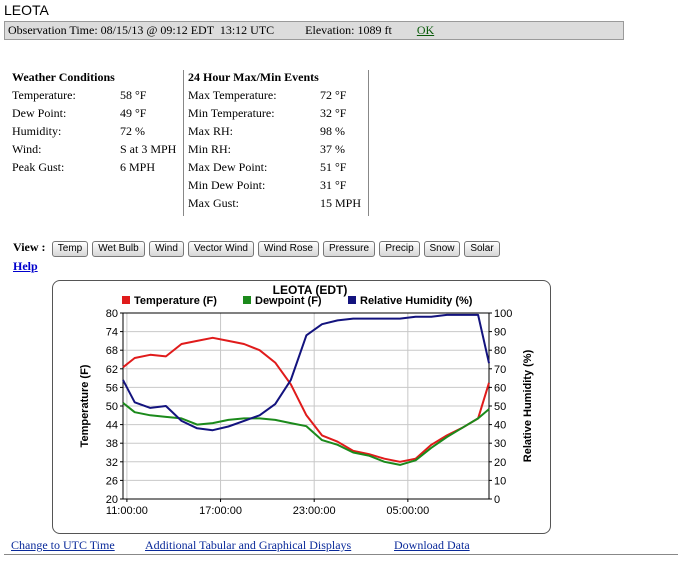 The width and height of the screenshot is (688, 567). I want to click on y-tick-label: 62, so click(112, 370).